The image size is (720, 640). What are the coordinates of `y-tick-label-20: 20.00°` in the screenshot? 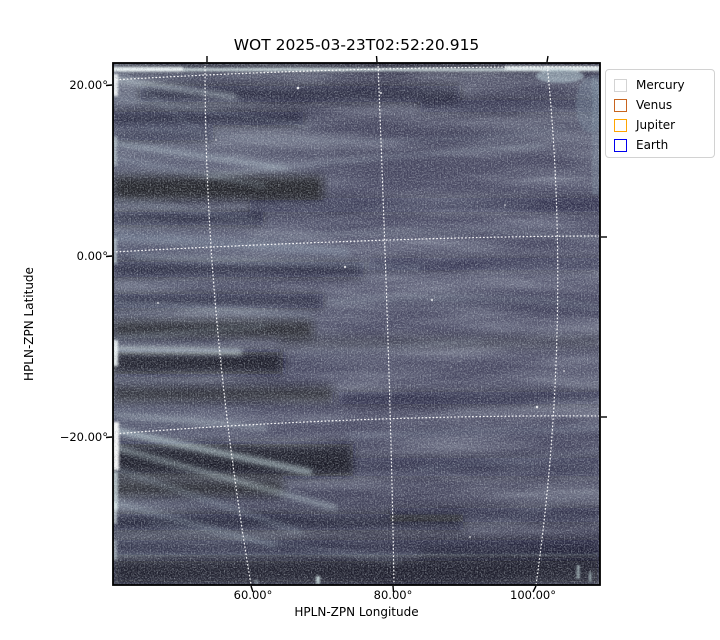 It's located at (88, 85).